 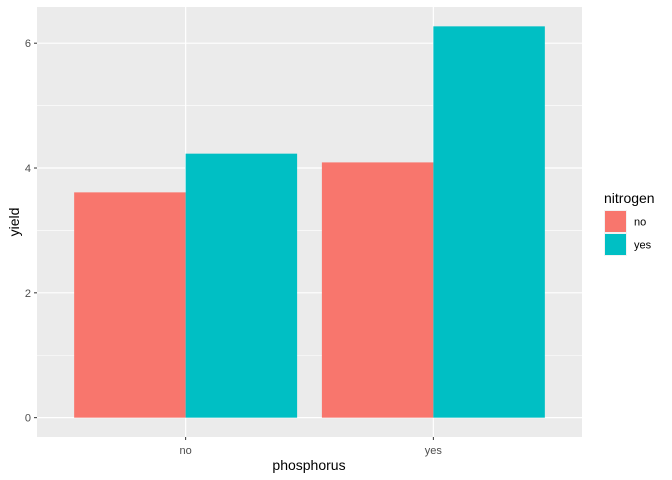 What do you see at coordinates (28, 419) in the screenshot?
I see `y-tick-label: 0` at bounding box center [28, 419].